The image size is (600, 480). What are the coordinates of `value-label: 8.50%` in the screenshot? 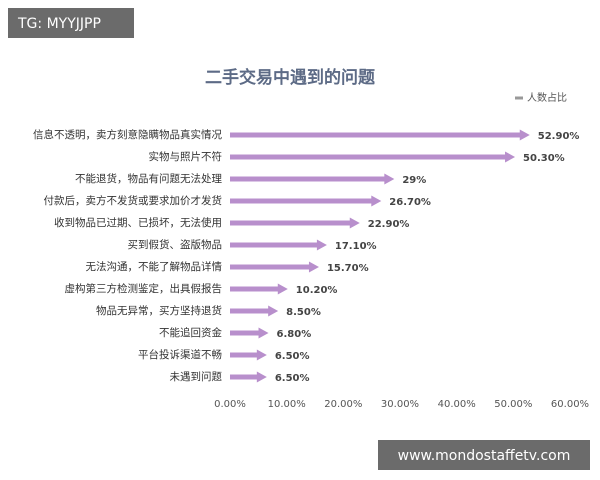 It's located at (303, 312).